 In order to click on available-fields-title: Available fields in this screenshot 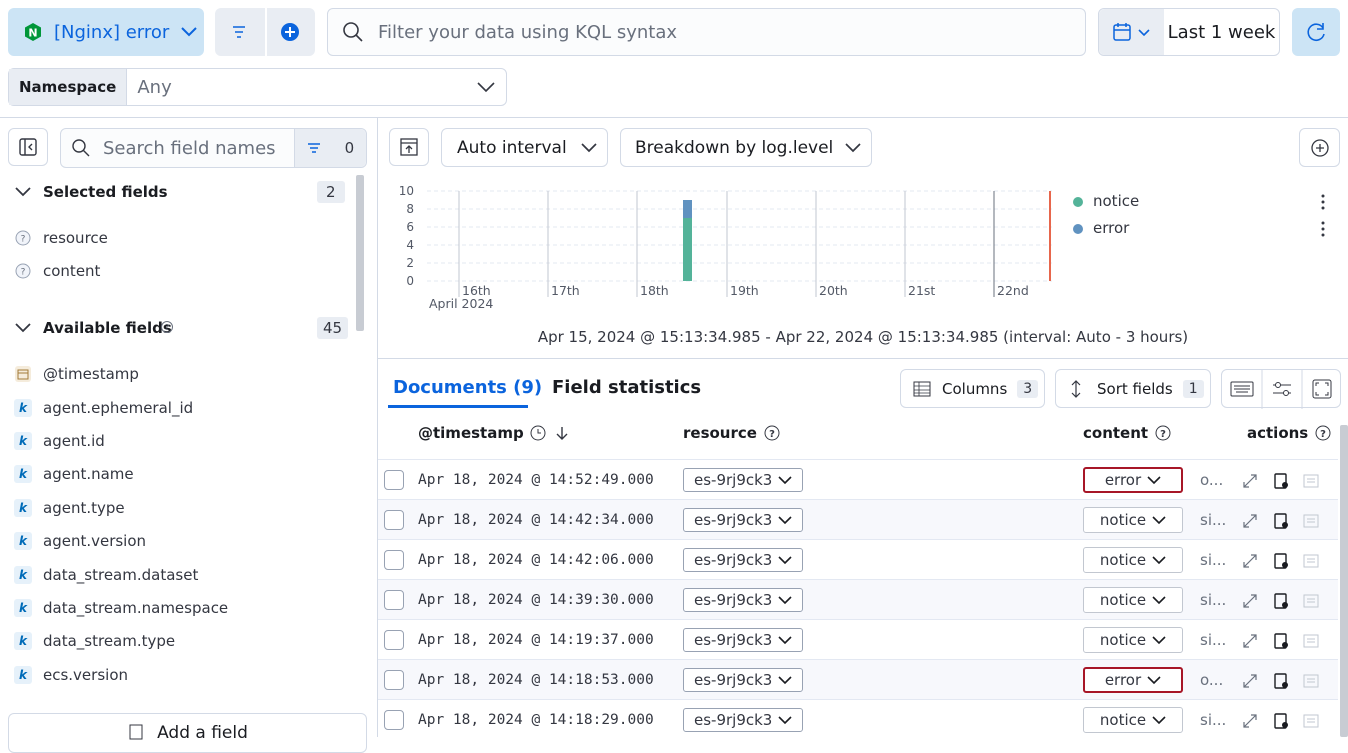, I will do `click(107, 328)`.